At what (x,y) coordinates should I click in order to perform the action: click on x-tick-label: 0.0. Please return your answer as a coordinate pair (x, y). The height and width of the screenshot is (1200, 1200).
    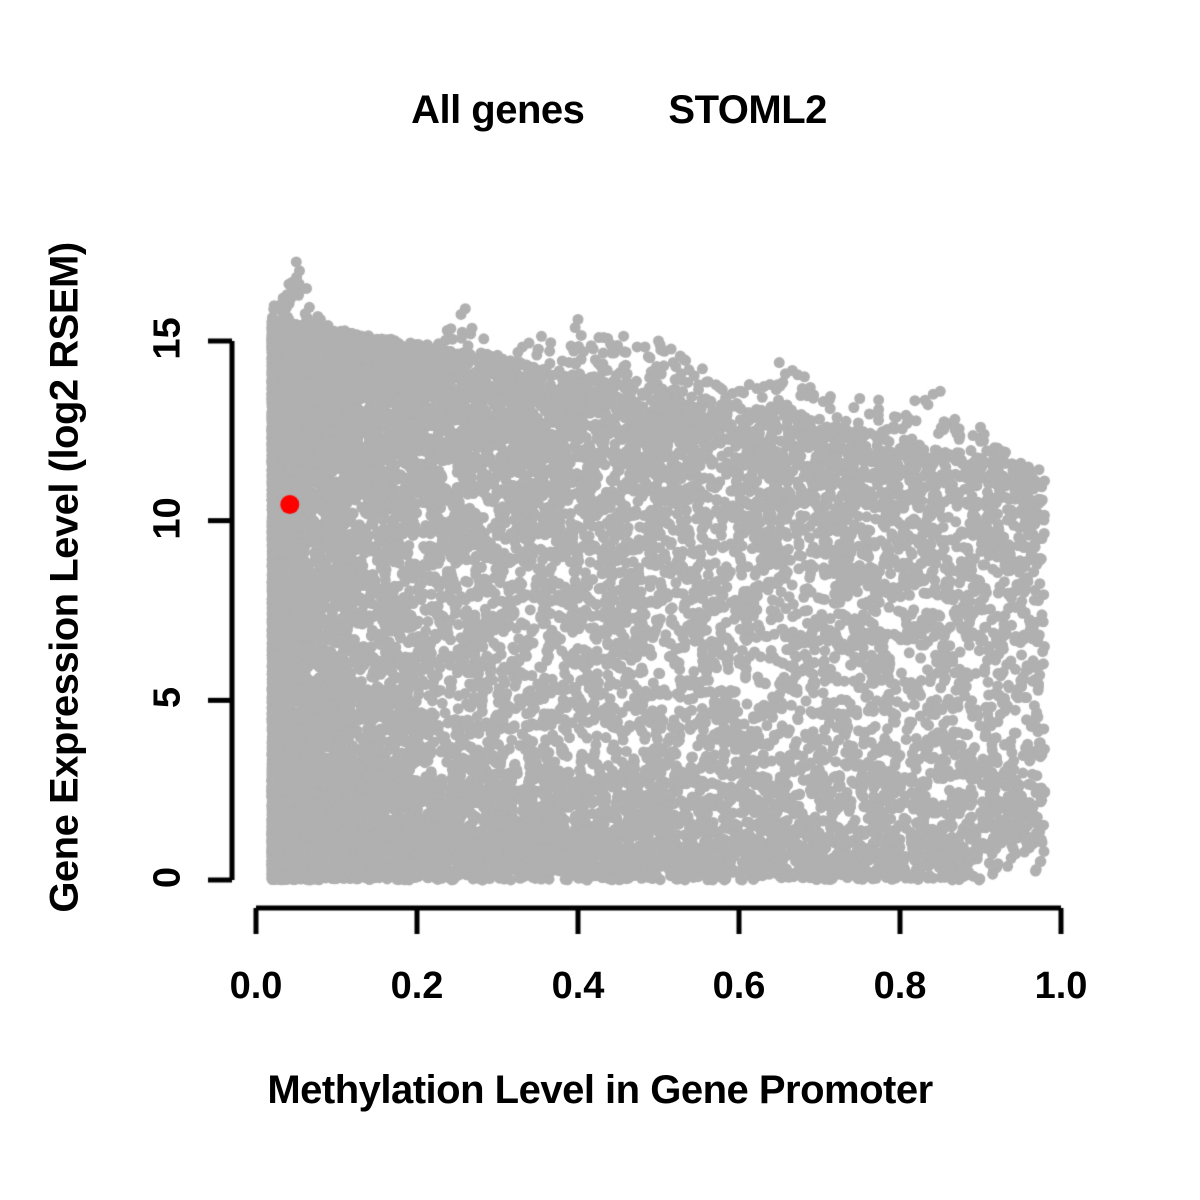
    Looking at the image, I should click on (256, 986).